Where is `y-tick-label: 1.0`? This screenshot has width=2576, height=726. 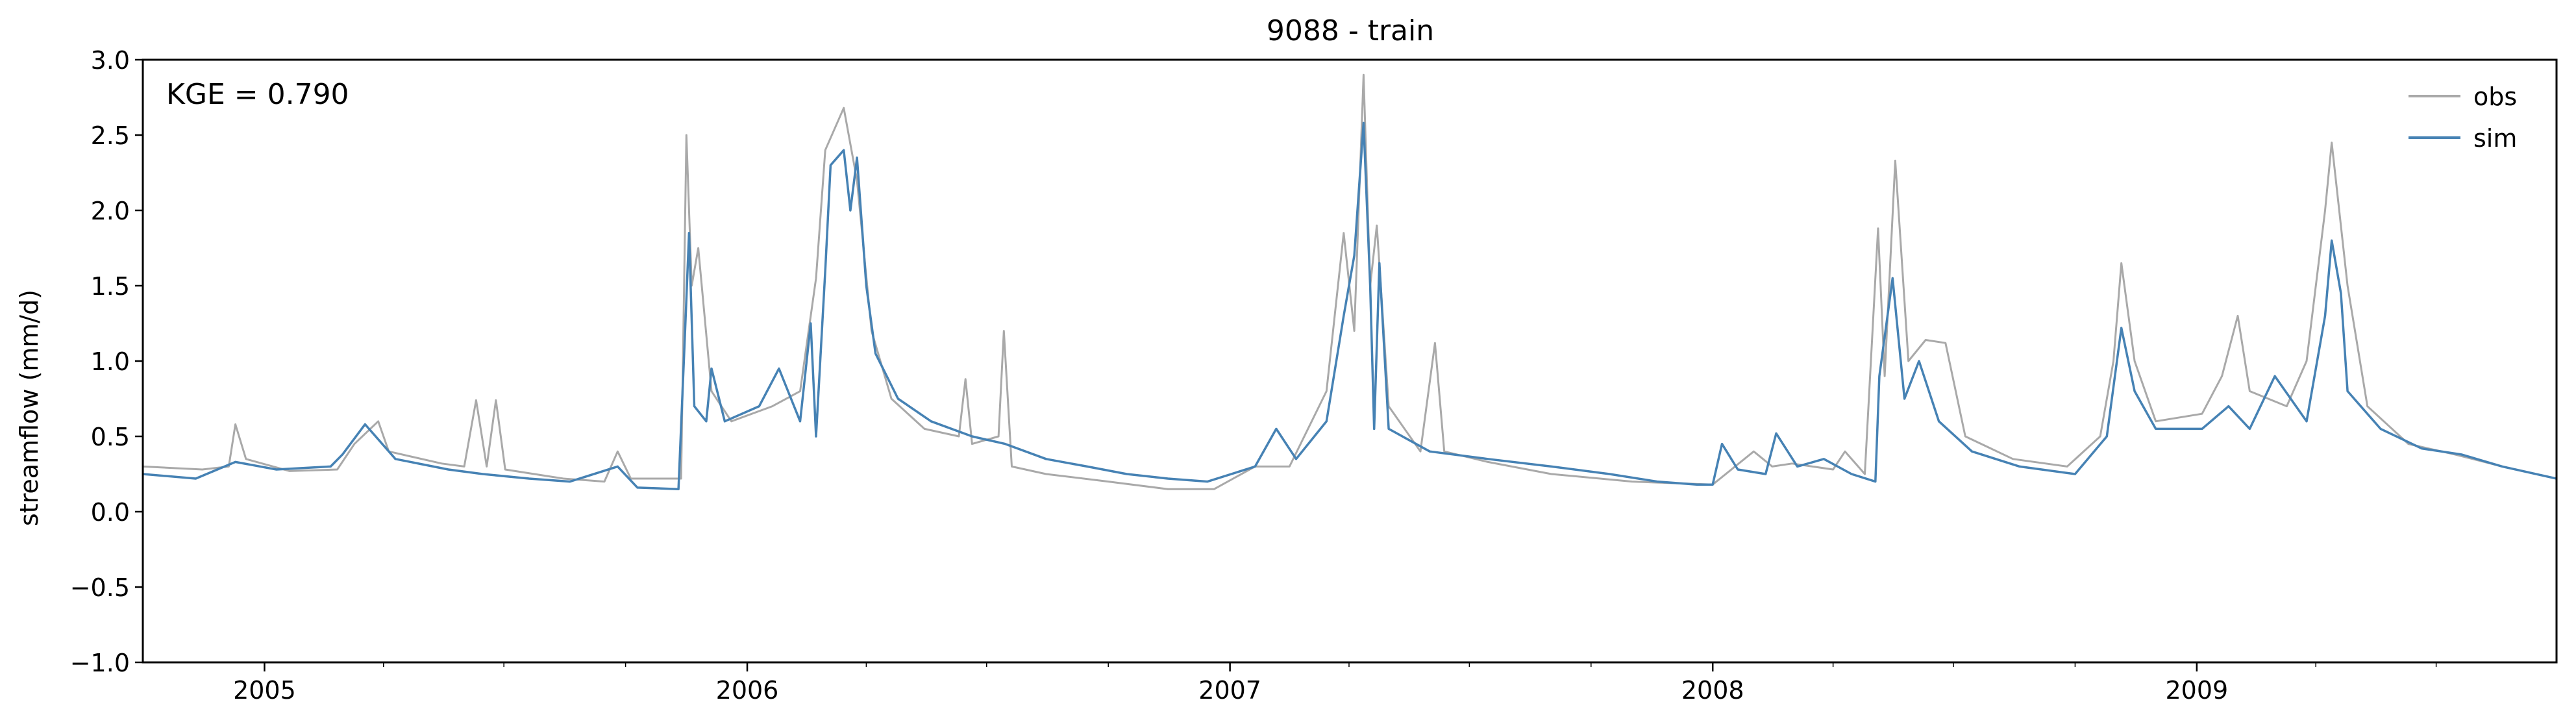
y-tick-label: 1.0 is located at coordinates (110, 361).